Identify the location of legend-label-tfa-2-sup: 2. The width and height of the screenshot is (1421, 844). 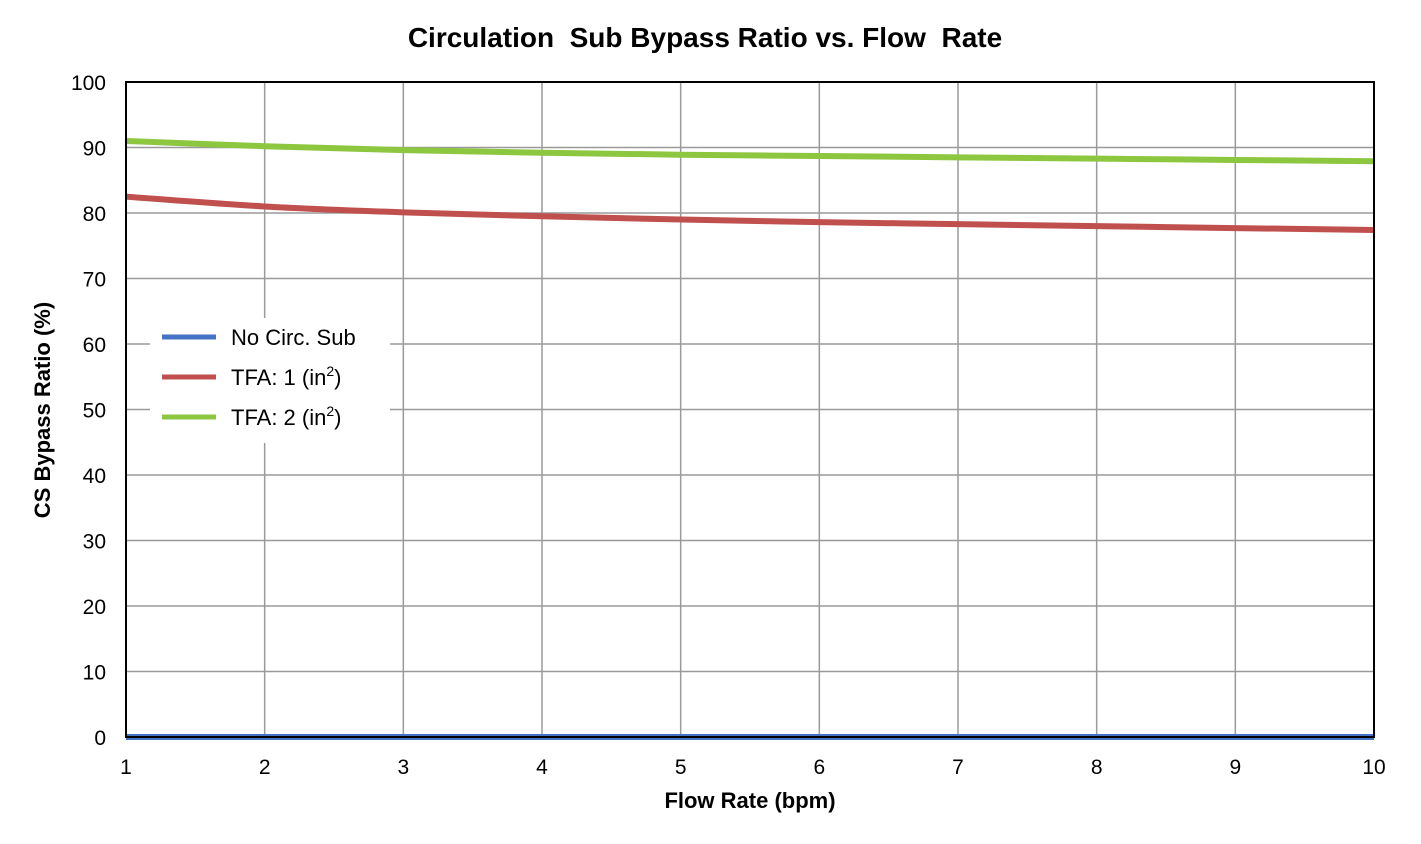
(330, 411).